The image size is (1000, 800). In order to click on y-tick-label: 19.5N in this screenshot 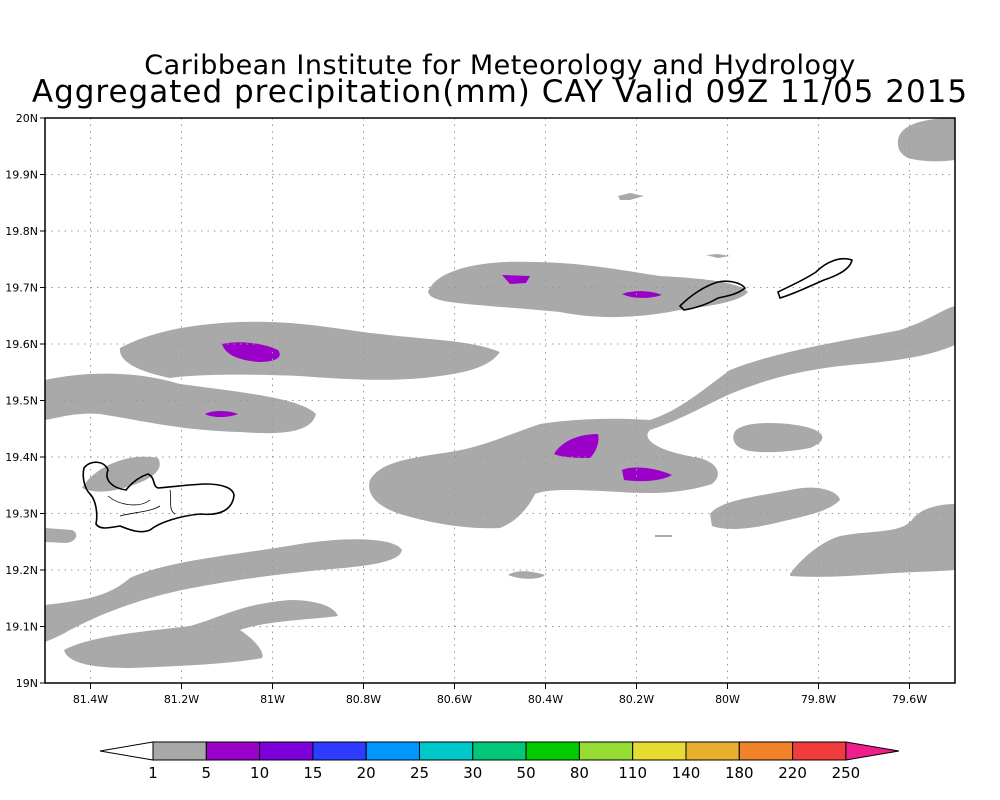, I will do `click(21, 401)`.